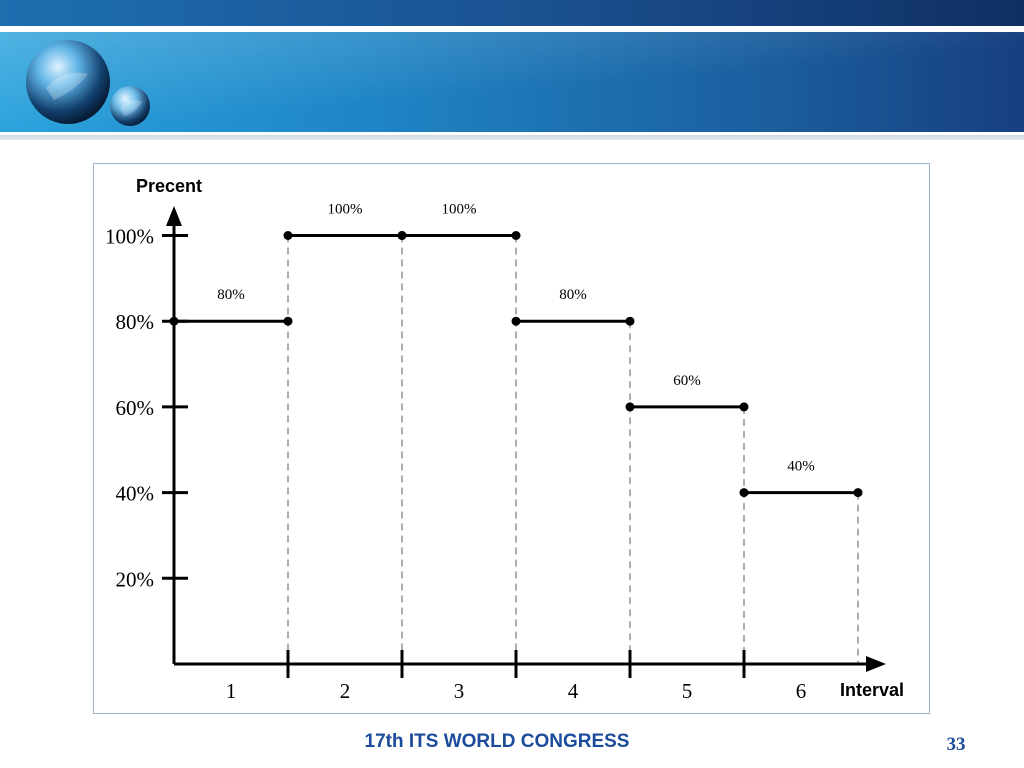 Image resolution: width=1024 pixels, height=768 pixels. What do you see at coordinates (135, 322) in the screenshot?
I see `y-tick-label: 80%` at bounding box center [135, 322].